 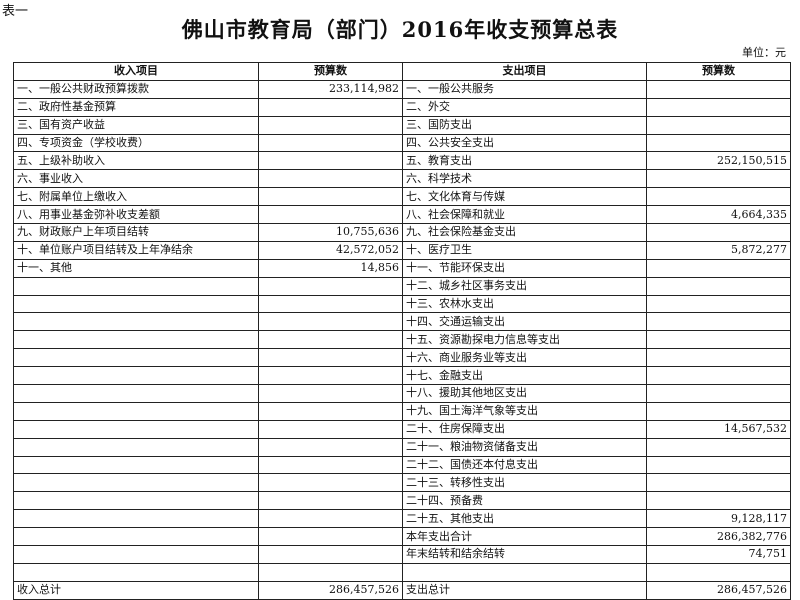 I want to click on table-row: 十八、援助其他地区支出, so click(x=402, y=393).